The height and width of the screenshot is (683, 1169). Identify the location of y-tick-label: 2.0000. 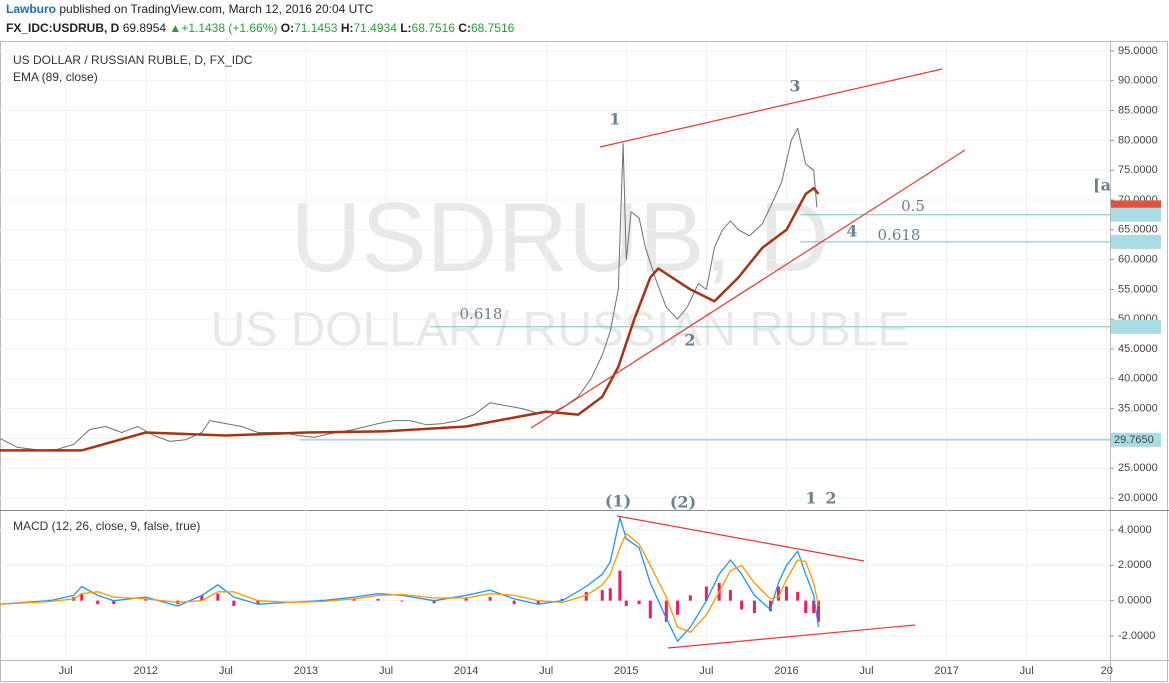
(1135, 565).